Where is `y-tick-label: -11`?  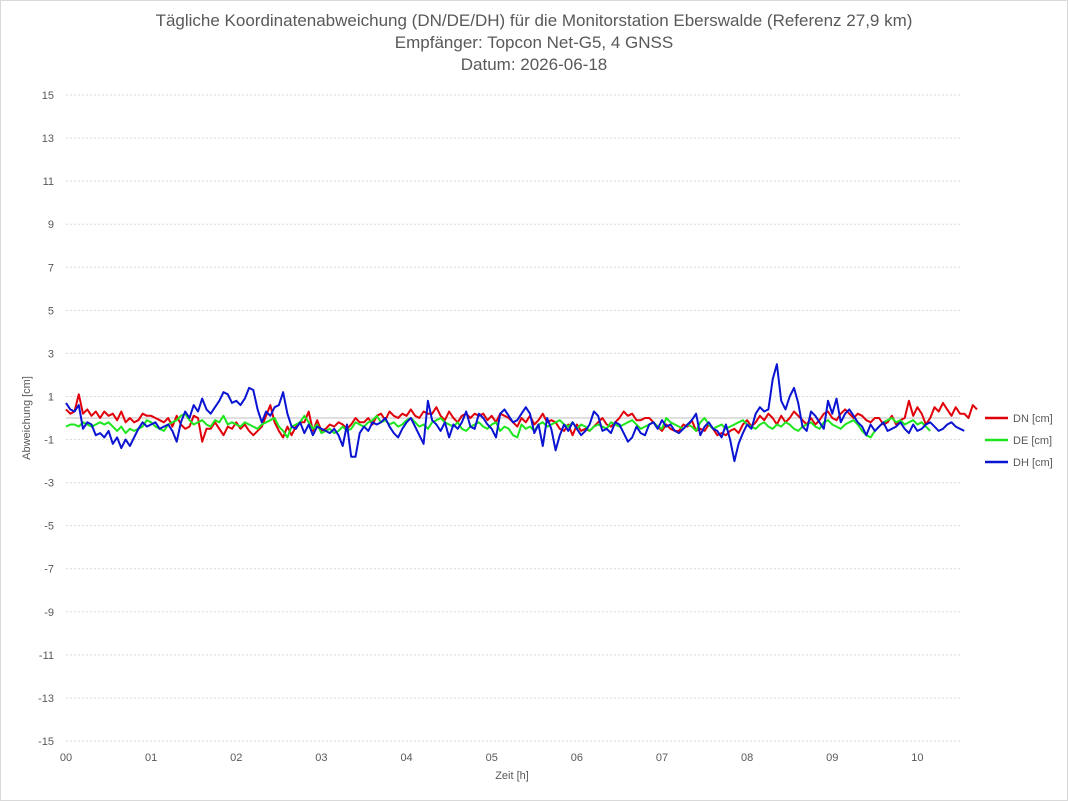
y-tick-label: -11 is located at coordinates (46, 656).